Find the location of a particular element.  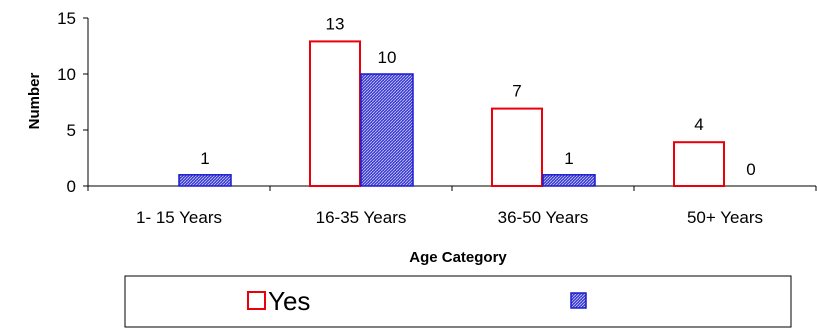

data-label-yes: 13 is located at coordinates (335, 23).